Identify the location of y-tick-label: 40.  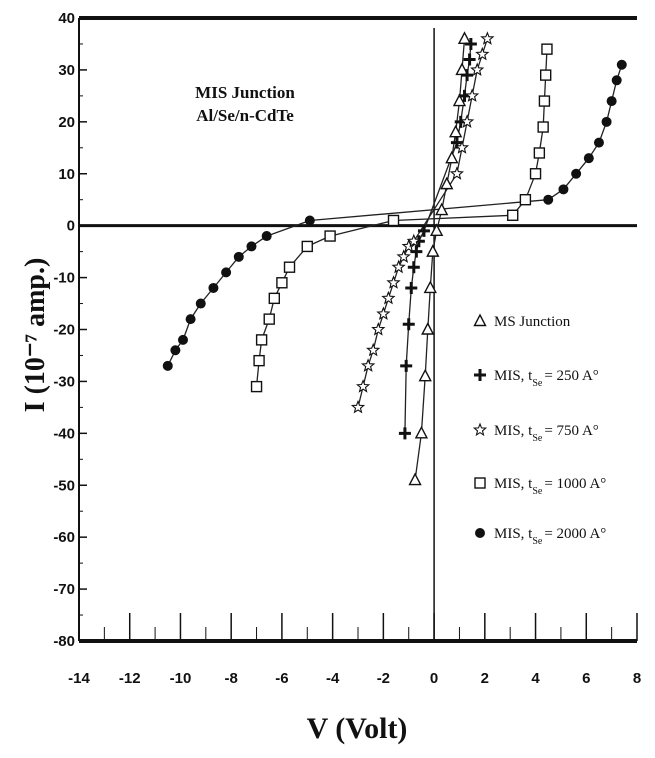
(66, 18).